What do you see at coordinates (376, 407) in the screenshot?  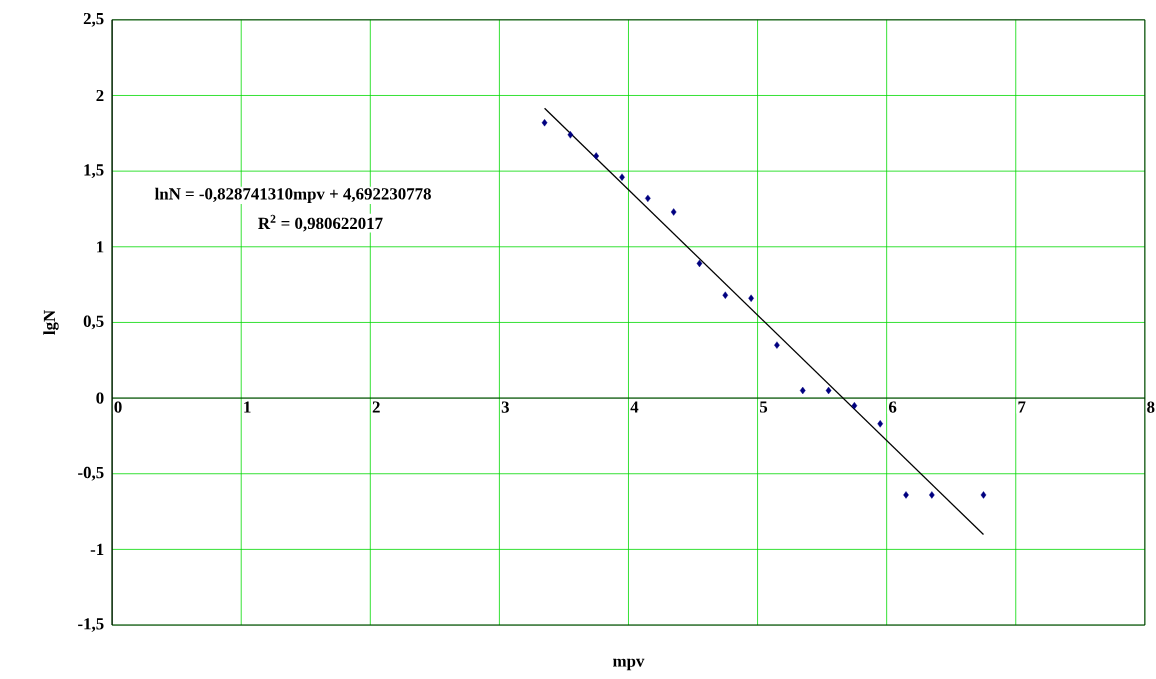 I see `x-tick-label: 2` at bounding box center [376, 407].